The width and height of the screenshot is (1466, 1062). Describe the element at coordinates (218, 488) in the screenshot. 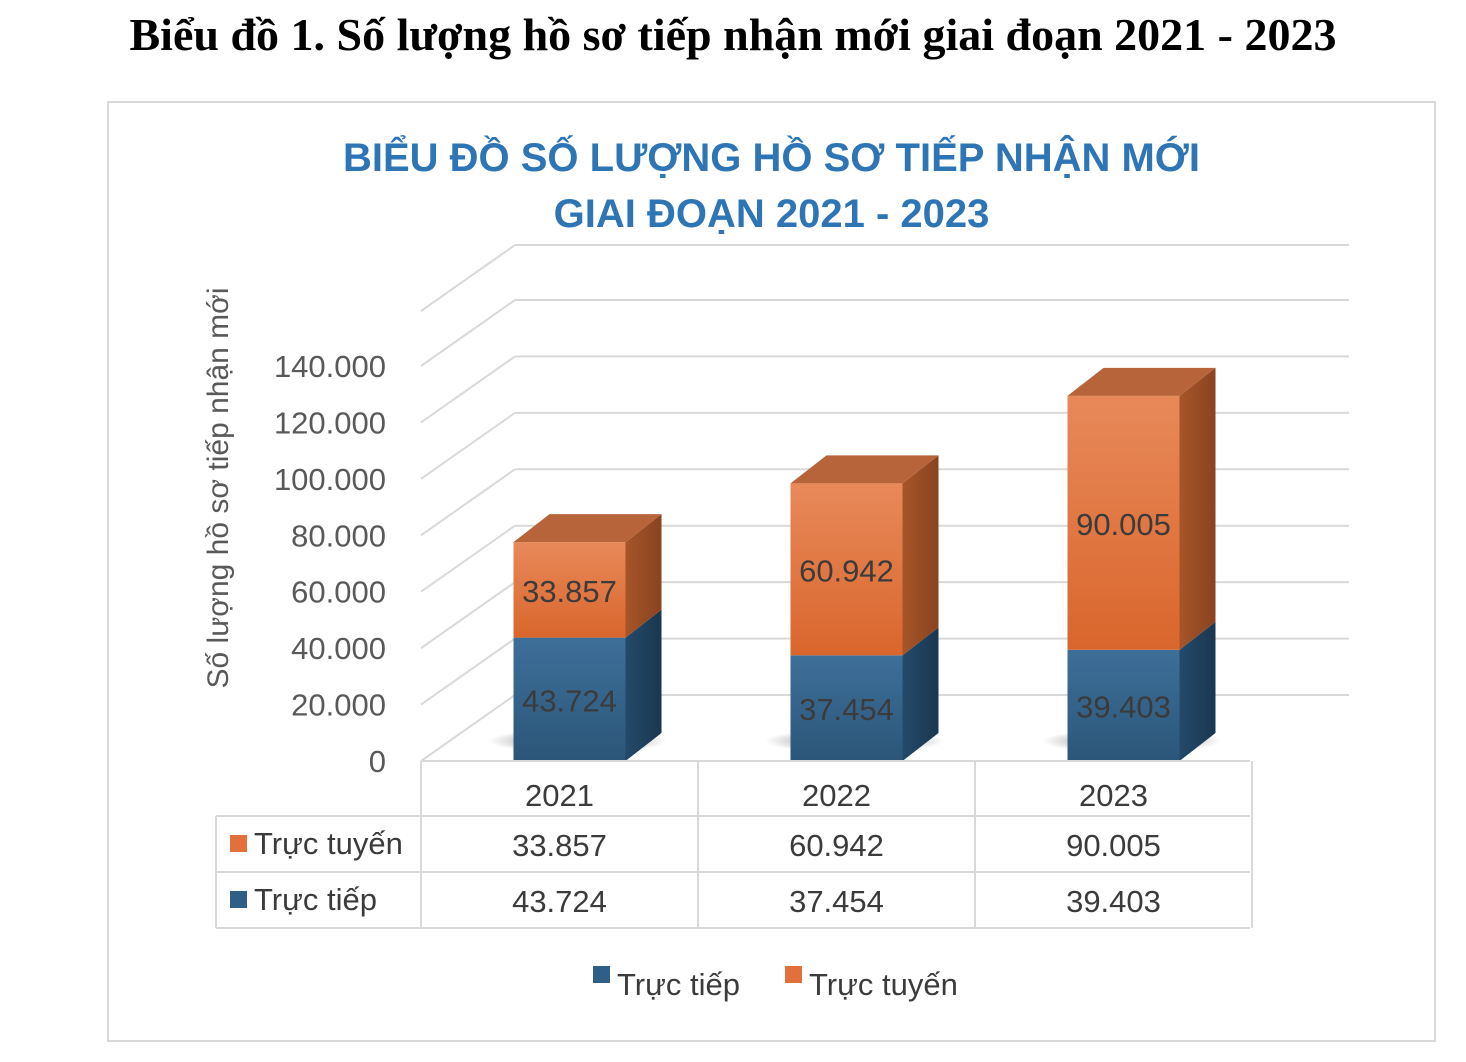

I see `y-axis-title: Số lượng hồ sơ tiếp nhận mới` at that location.